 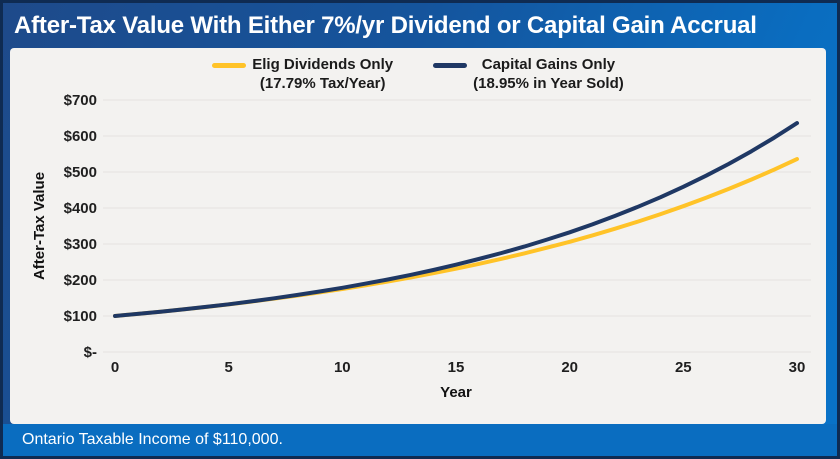 What do you see at coordinates (152, 439) in the screenshot?
I see `footer-note: Ontario Taxable Income of $110,000.` at bounding box center [152, 439].